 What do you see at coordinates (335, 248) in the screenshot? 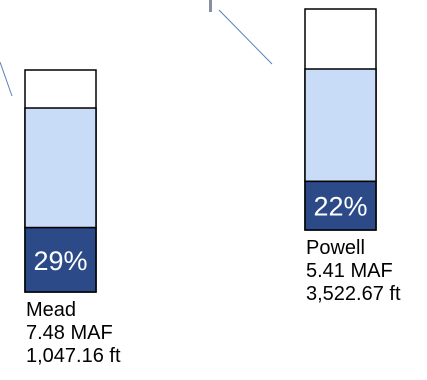
I see `powell-name-label: Powell` at bounding box center [335, 248].